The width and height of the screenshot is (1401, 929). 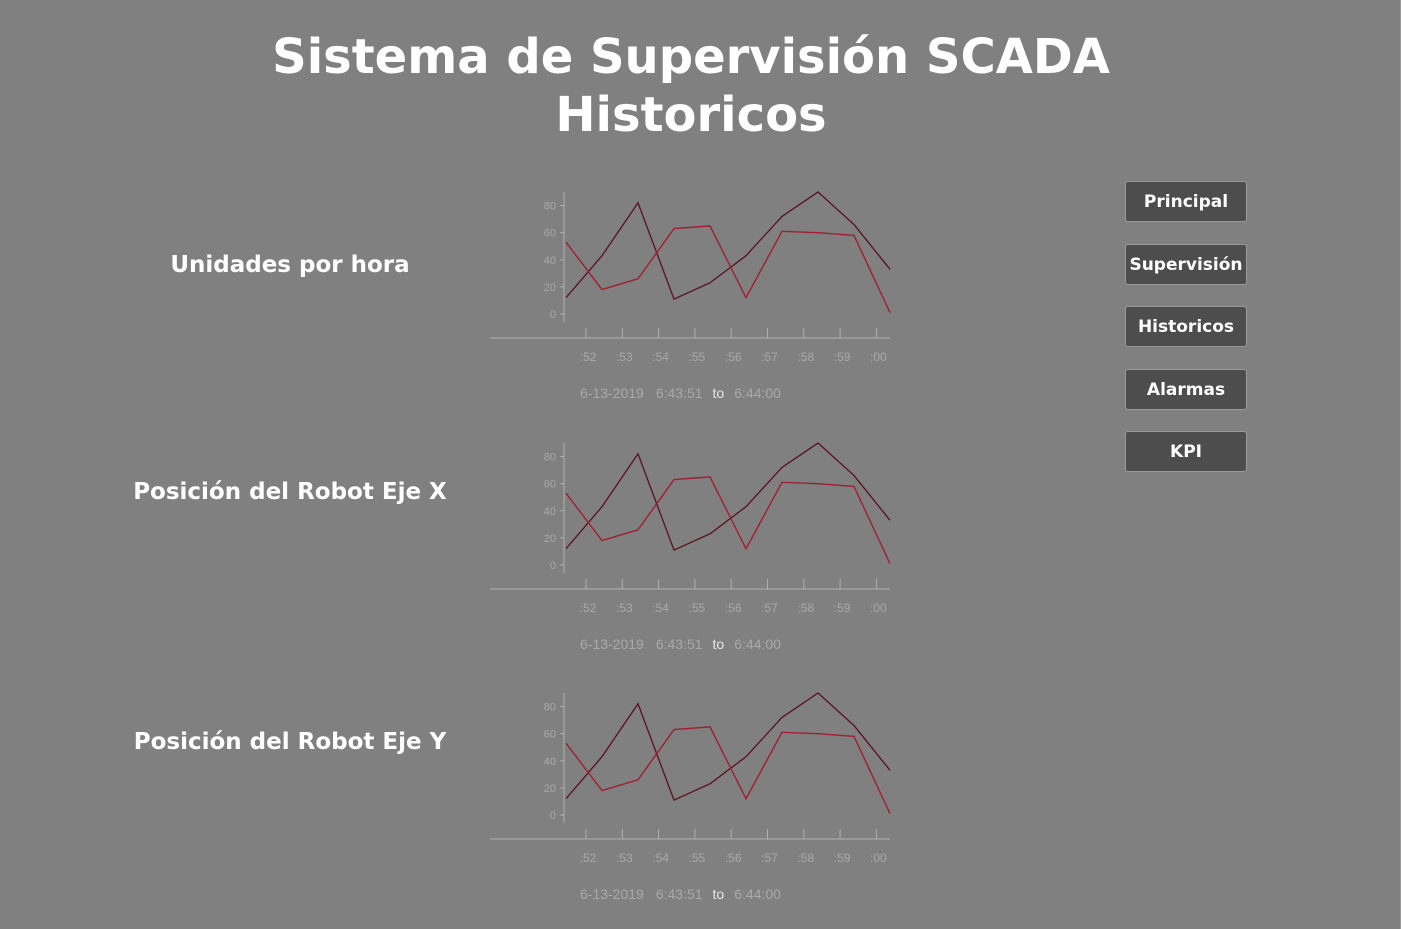 What do you see at coordinates (691, 57) in the screenshot?
I see `page-title-main: Sistema de Supervisión SCADA` at bounding box center [691, 57].